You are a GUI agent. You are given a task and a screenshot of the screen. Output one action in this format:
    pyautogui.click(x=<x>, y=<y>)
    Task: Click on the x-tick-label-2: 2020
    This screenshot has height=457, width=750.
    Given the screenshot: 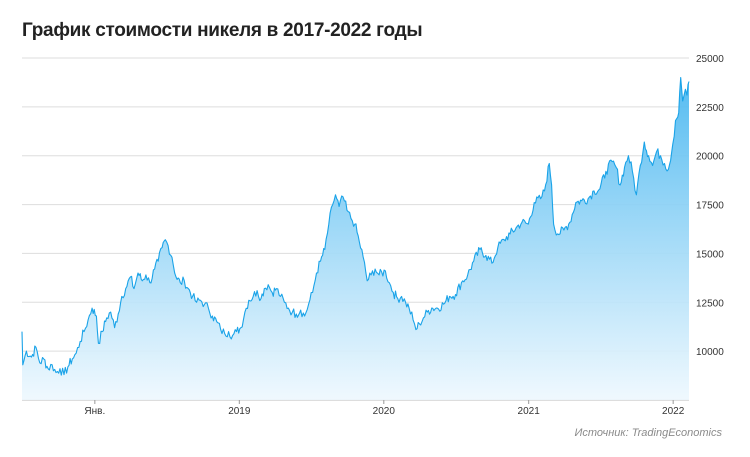 What is the action you would take?
    pyautogui.click(x=384, y=411)
    